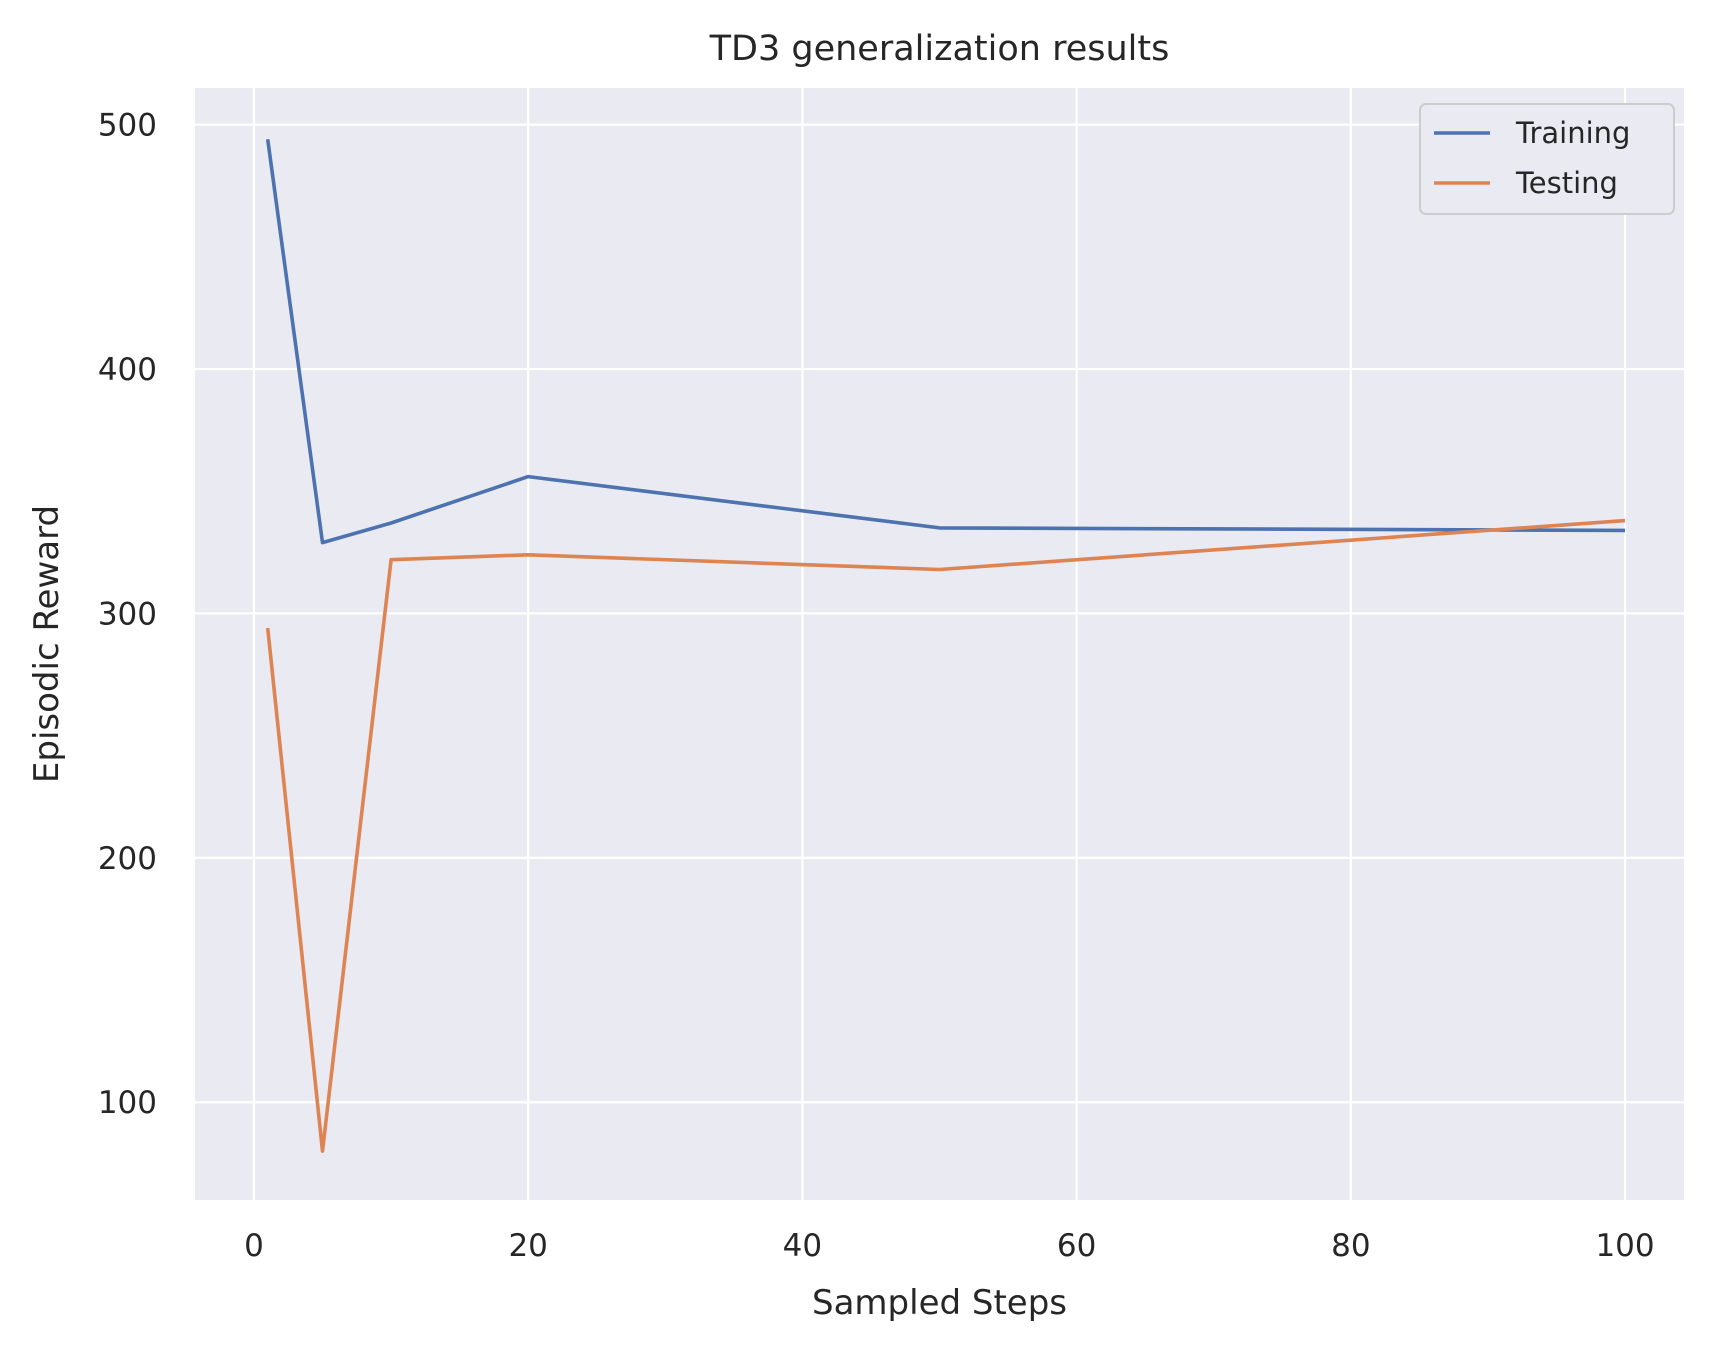 The height and width of the screenshot is (1357, 1709). I want to click on y-tick-label: 300, so click(127, 614).